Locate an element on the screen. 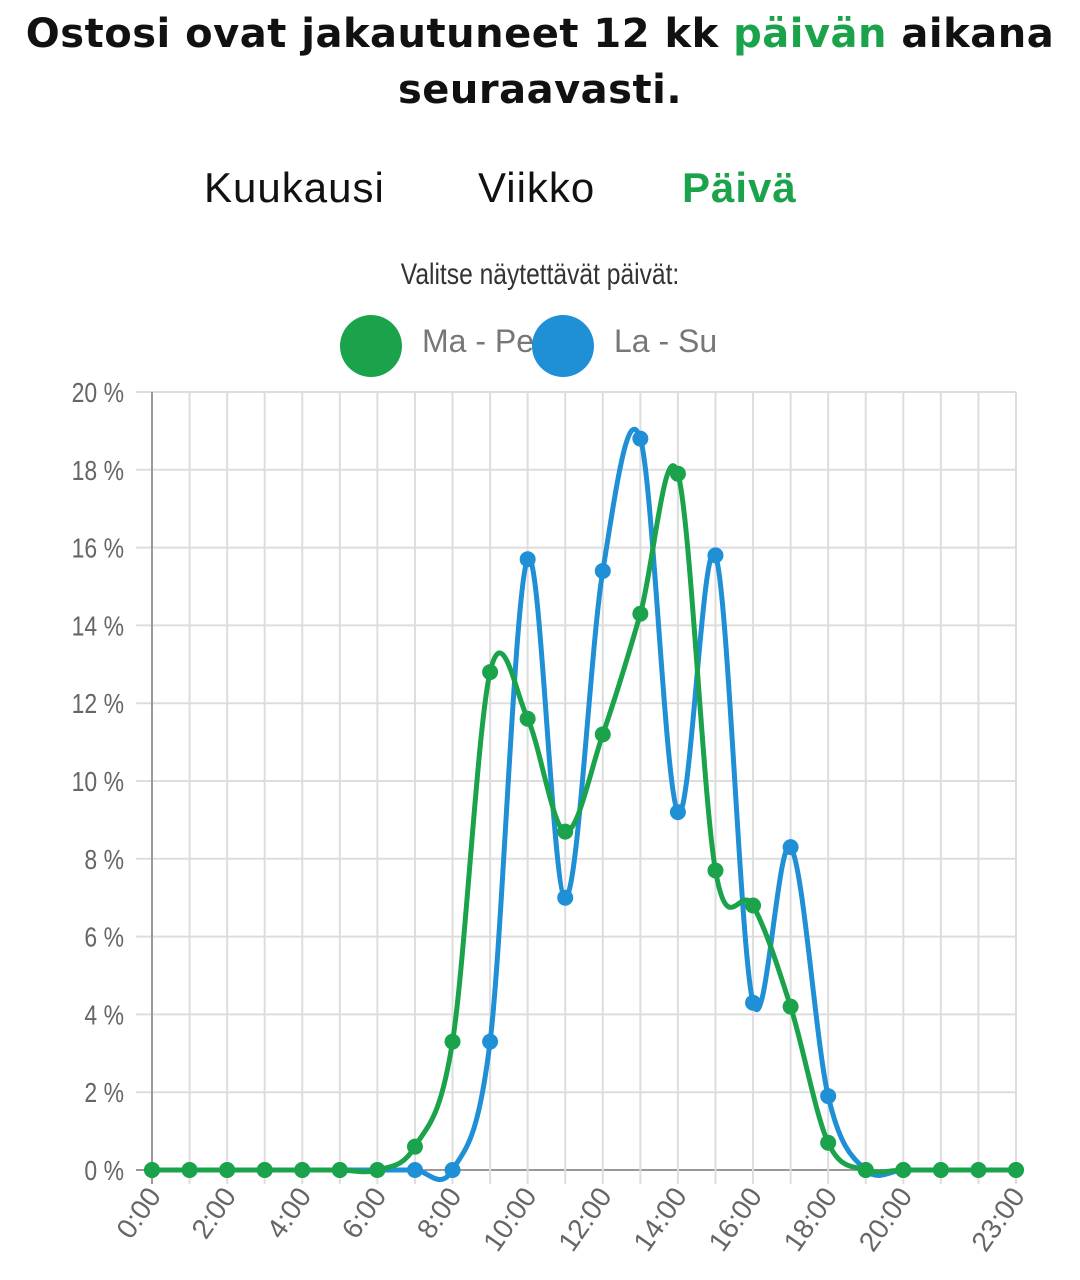  x-tick-label: 4:00 is located at coordinates (289, 1213).